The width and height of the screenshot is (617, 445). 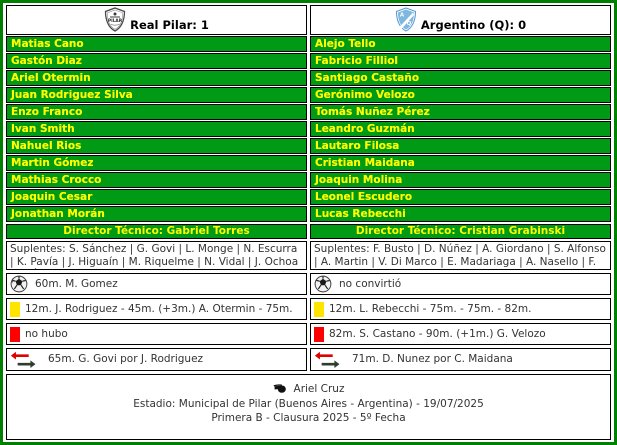 I want to click on away-coach: Director Técnico: Cristian Grabinski, so click(x=460, y=231).